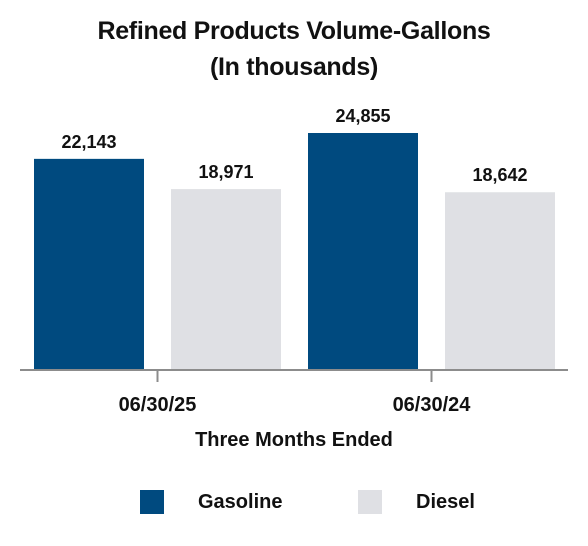  What do you see at coordinates (294, 440) in the screenshot?
I see `x-axis-title: Three Months Ended` at bounding box center [294, 440].